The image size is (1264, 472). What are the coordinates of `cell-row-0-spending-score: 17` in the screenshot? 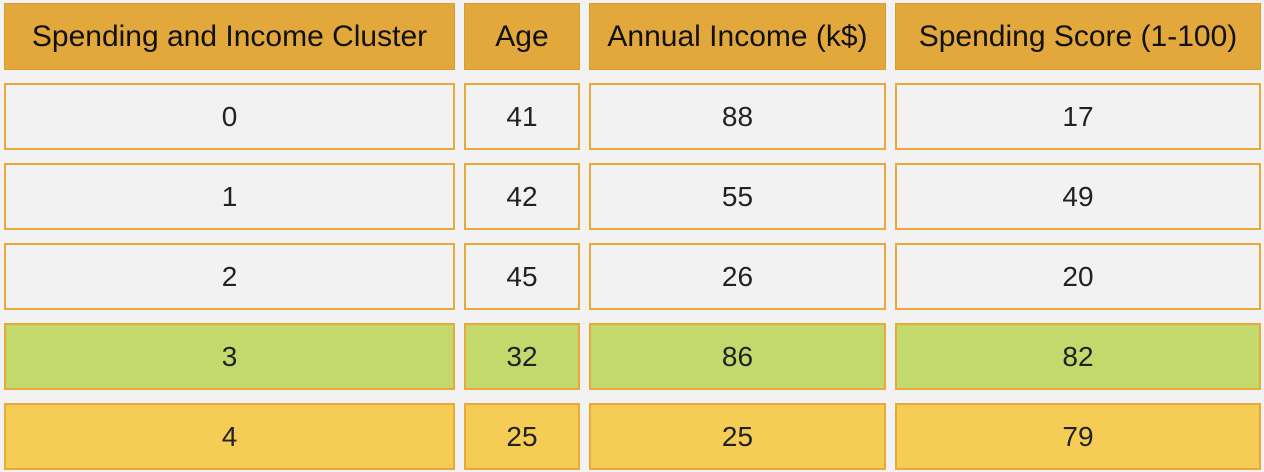 It's located at (1078, 116).